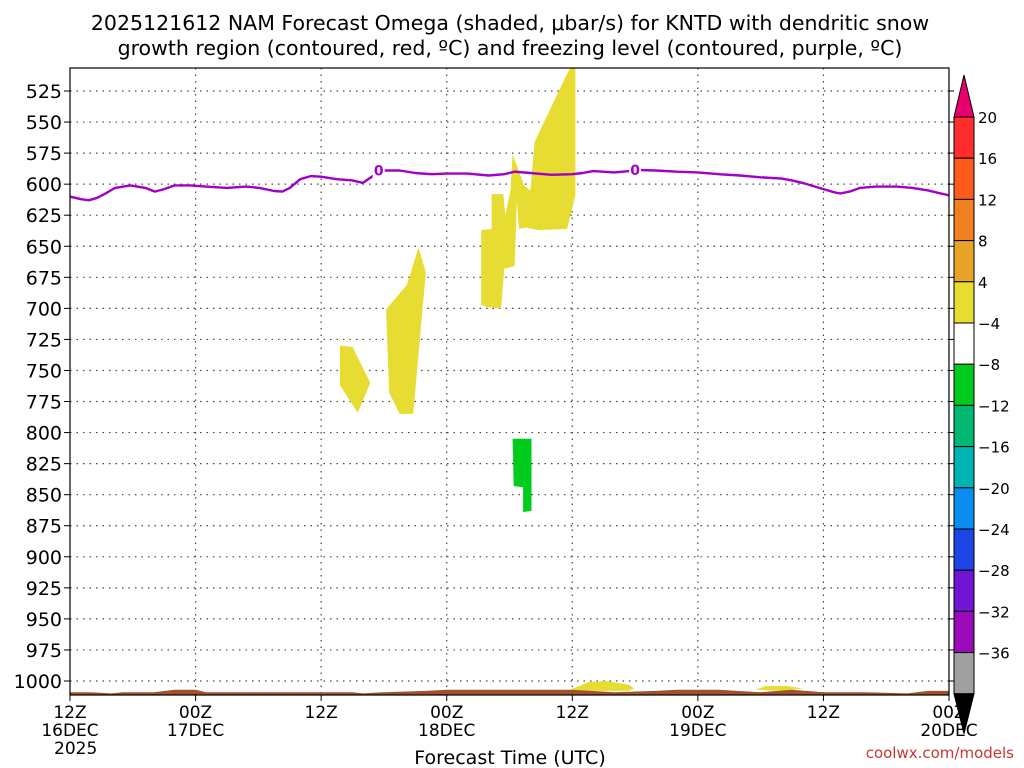 Image resolution: width=1024 pixels, height=768 pixels. Describe the element at coordinates (44, 92) in the screenshot. I see `y-tick-label: 525` at that location.